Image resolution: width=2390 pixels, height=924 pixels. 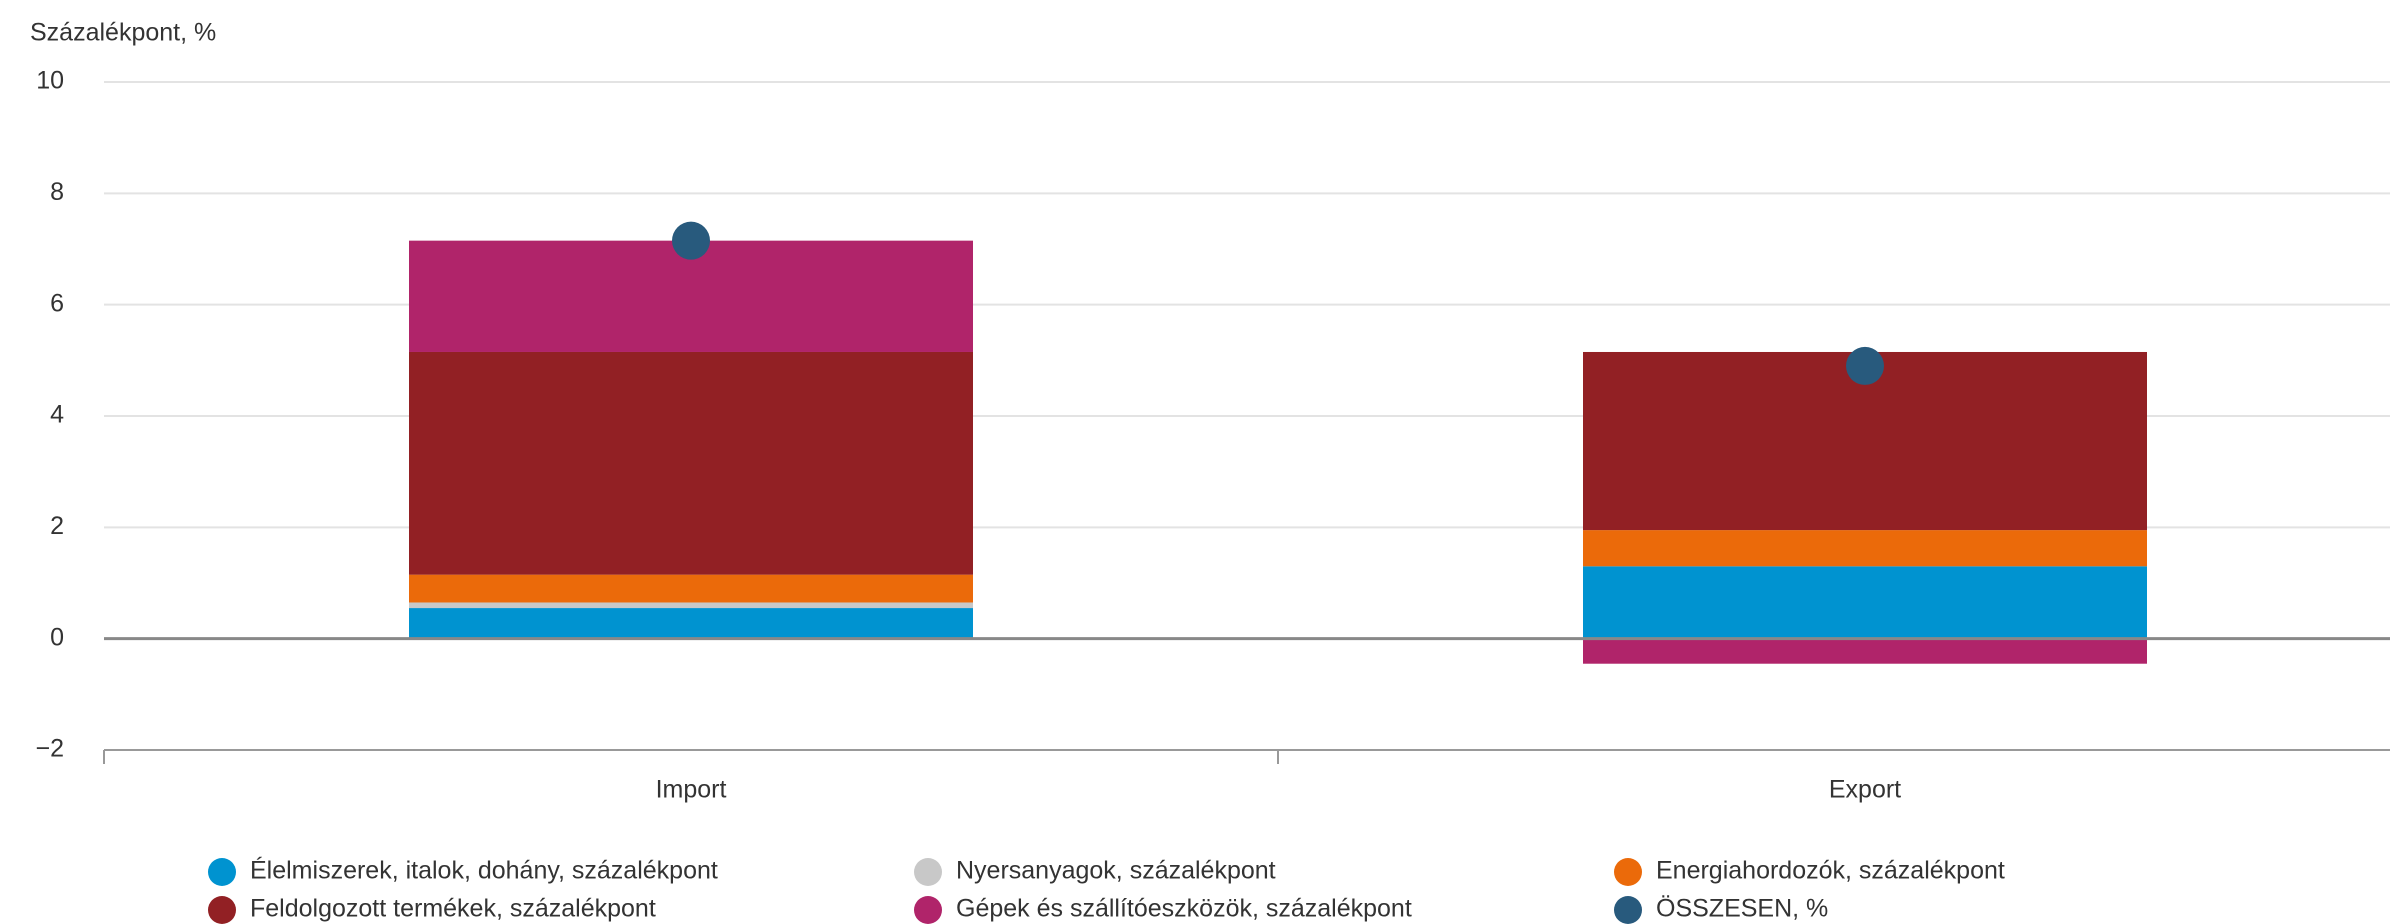 I want to click on y-axis-label: Százalékpont, %, so click(x=123, y=33).